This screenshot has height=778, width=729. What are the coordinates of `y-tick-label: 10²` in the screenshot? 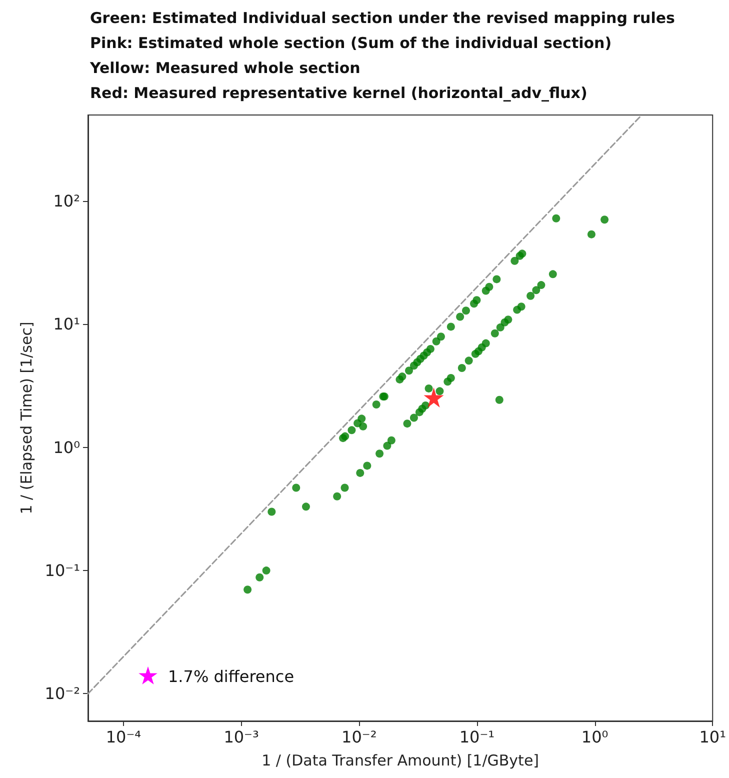 It's located at (66, 201).